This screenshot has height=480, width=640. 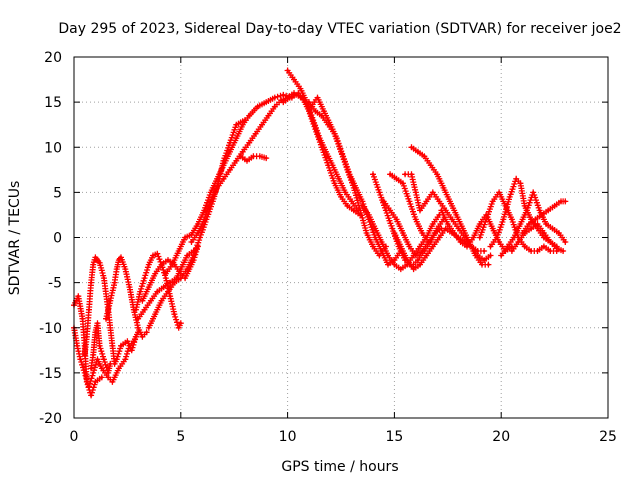 I want to click on y-tick-label: 20, so click(x=53, y=58).